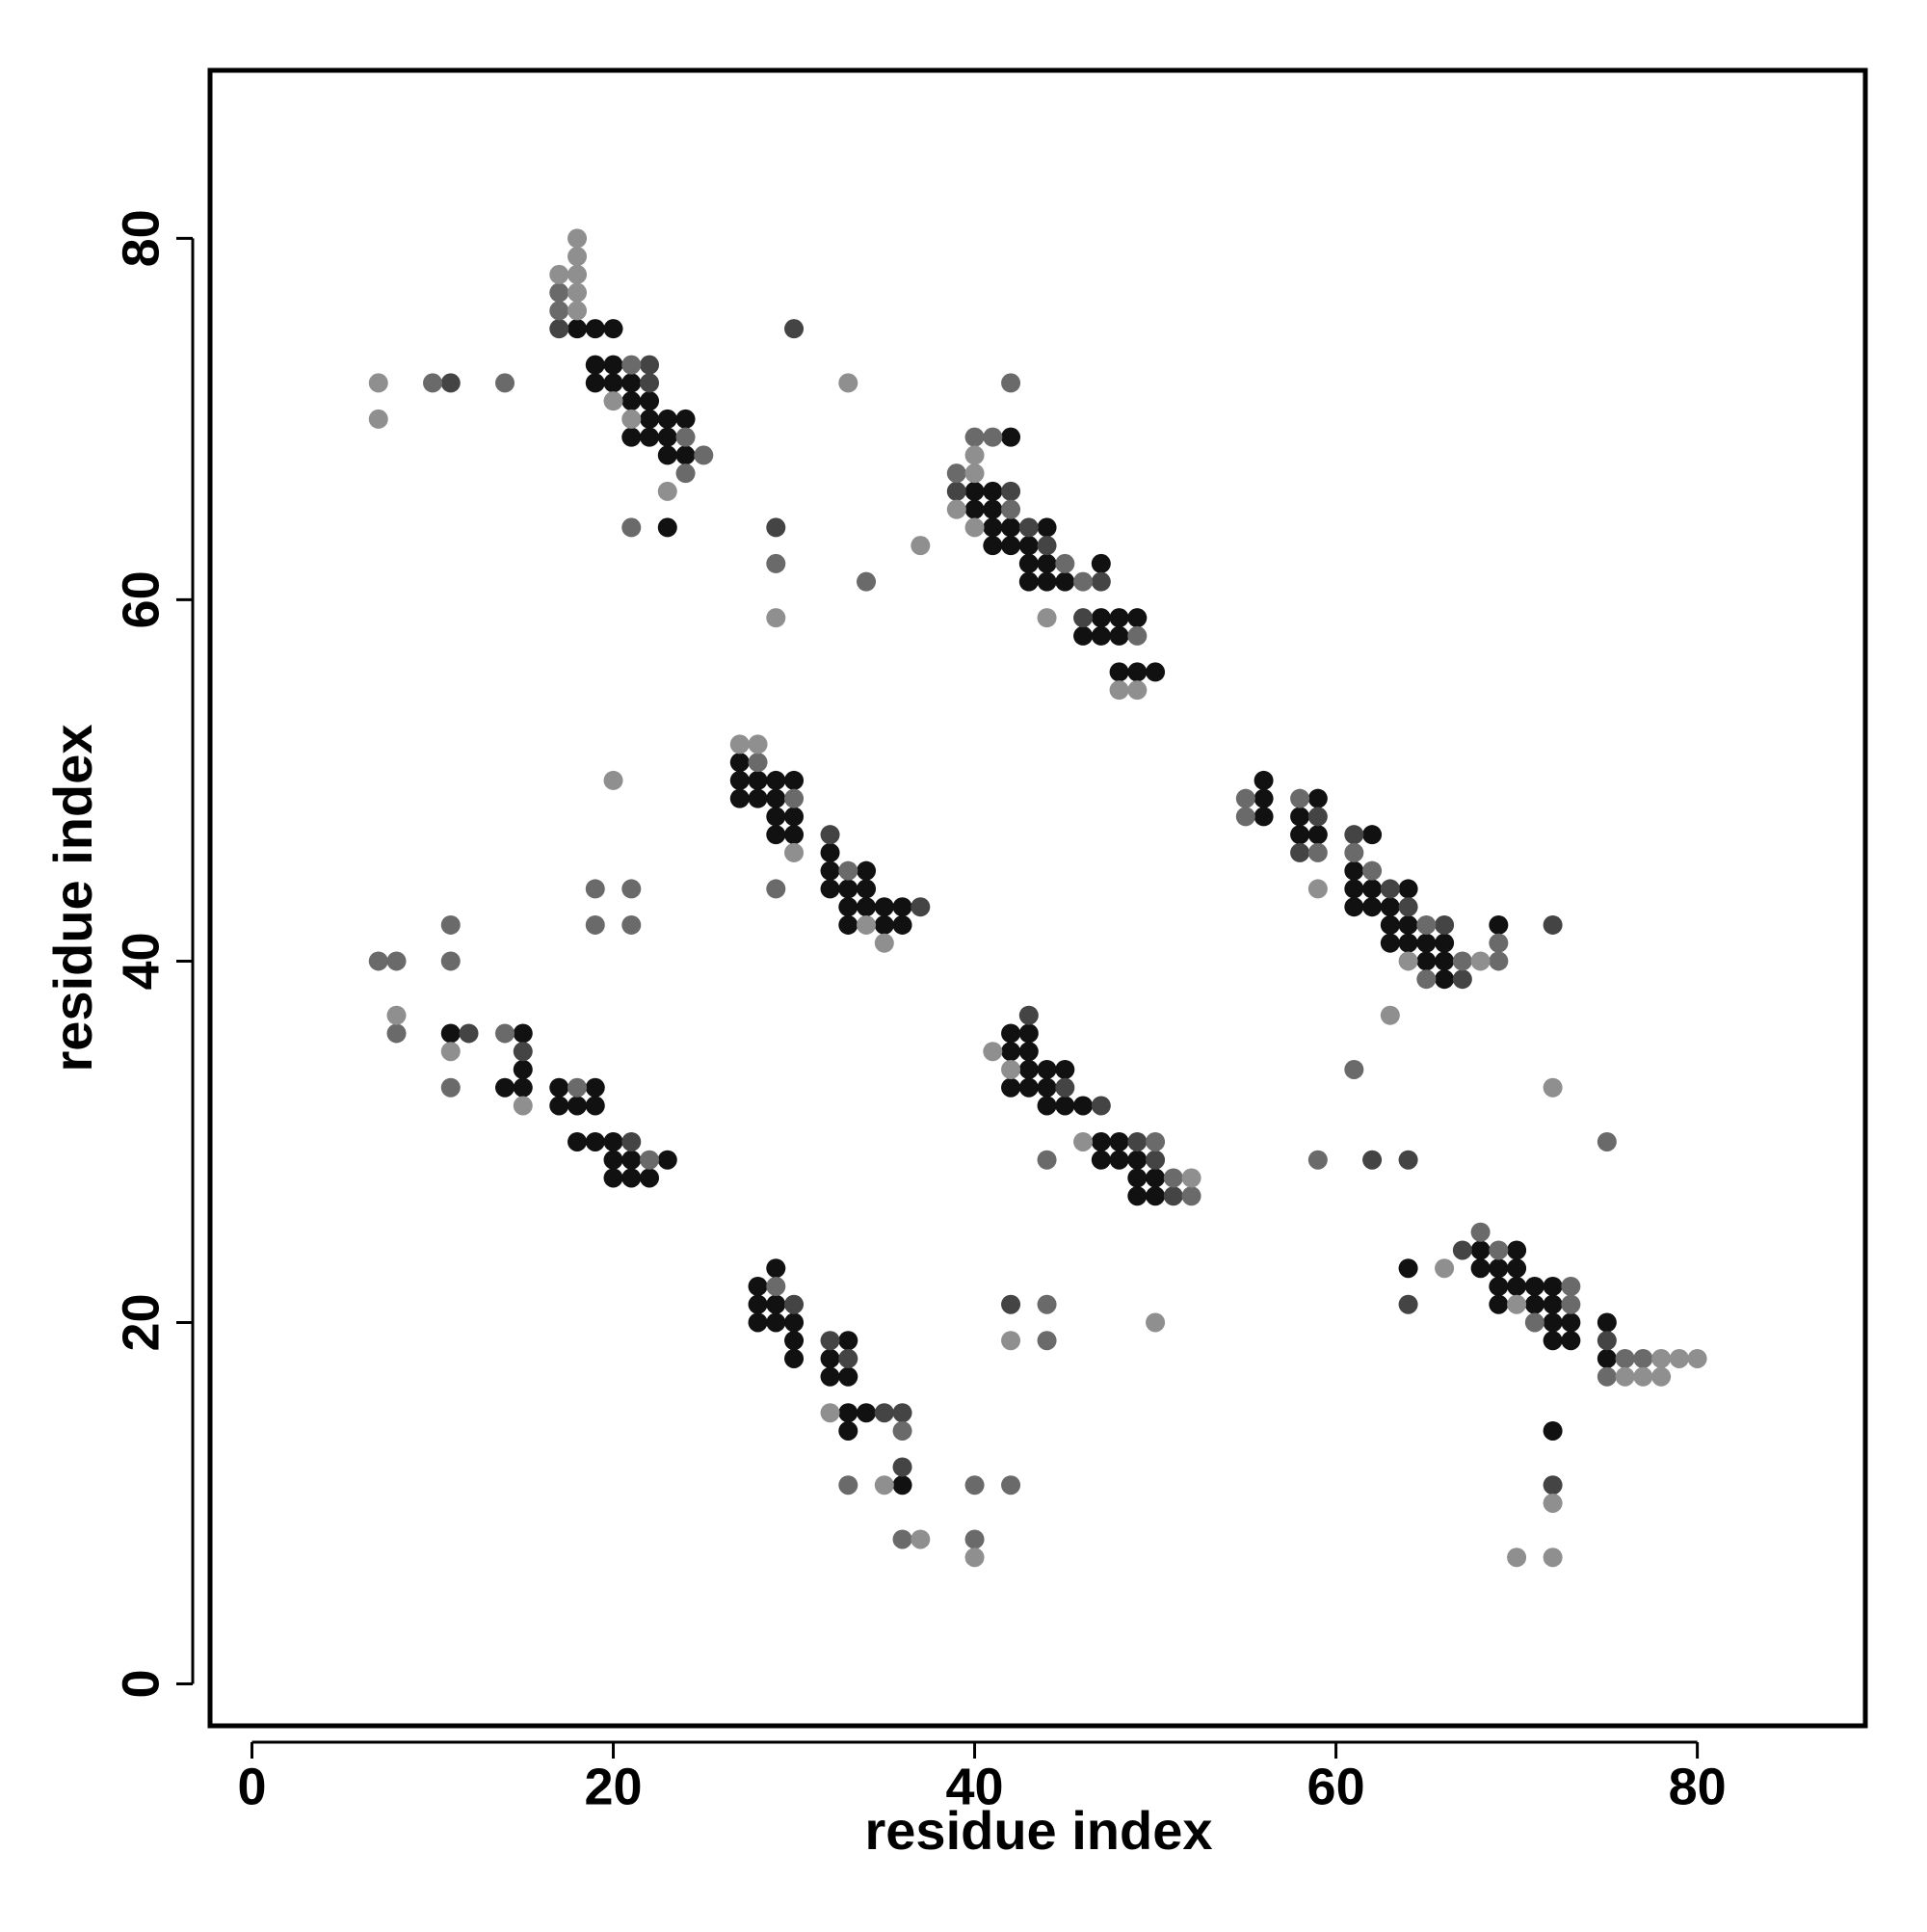  I want to click on y-tick-label: 0, so click(141, 1683).